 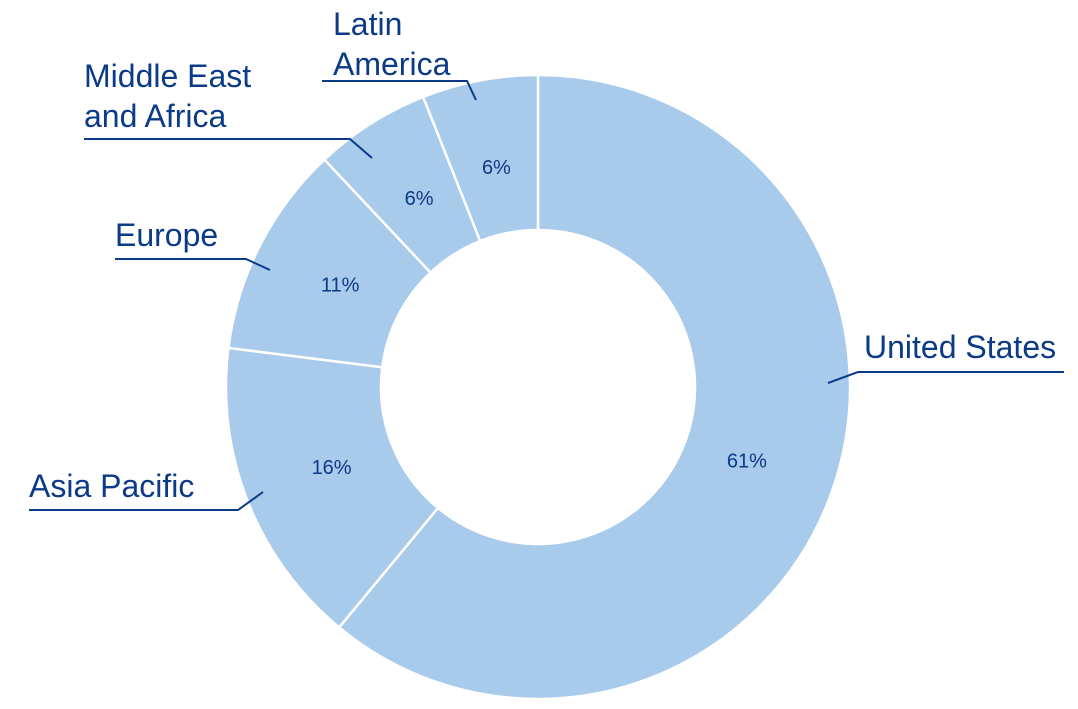 What do you see at coordinates (167, 76) in the screenshot?
I see `category-label-middle-east-and-africa-line-1: Middle East` at bounding box center [167, 76].